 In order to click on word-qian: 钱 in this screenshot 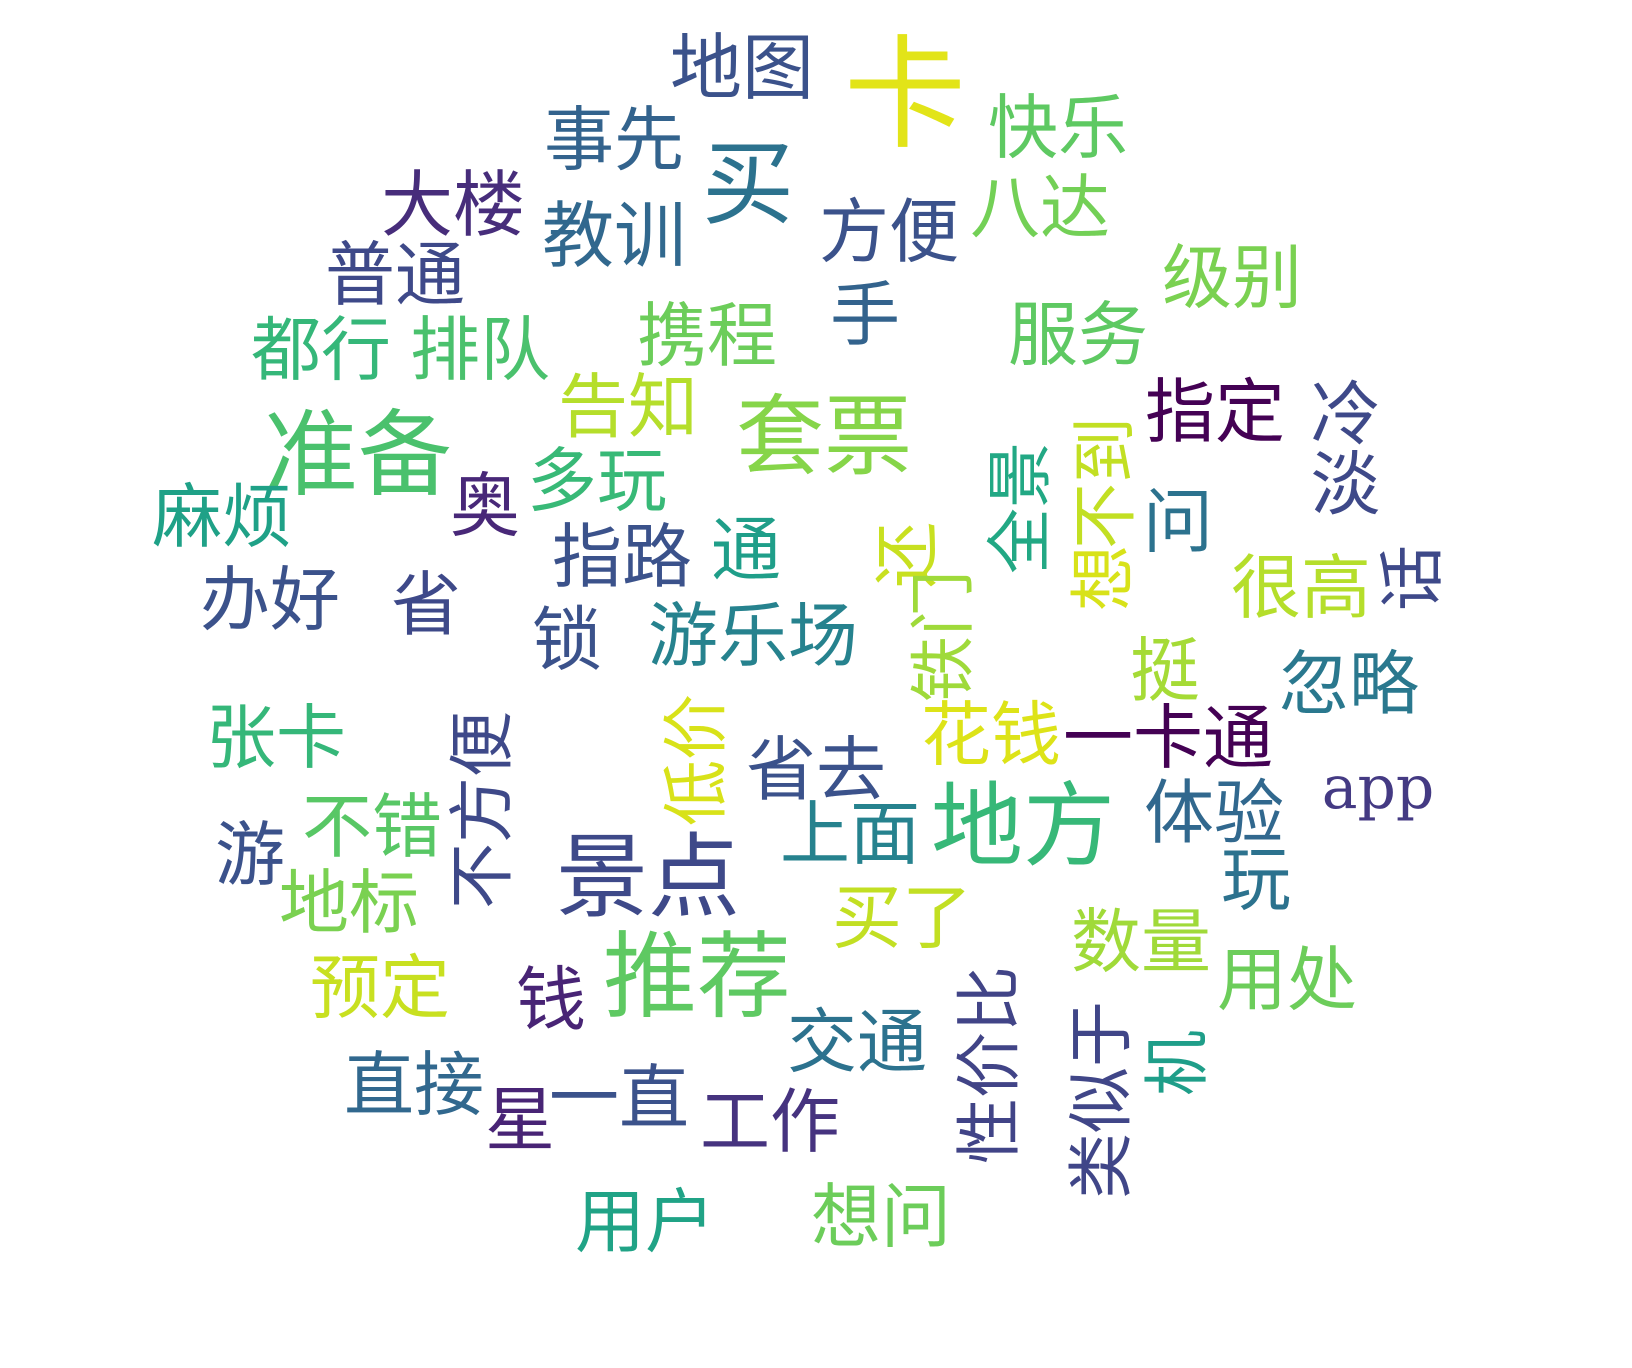, I will do `click(551, 1000)`.